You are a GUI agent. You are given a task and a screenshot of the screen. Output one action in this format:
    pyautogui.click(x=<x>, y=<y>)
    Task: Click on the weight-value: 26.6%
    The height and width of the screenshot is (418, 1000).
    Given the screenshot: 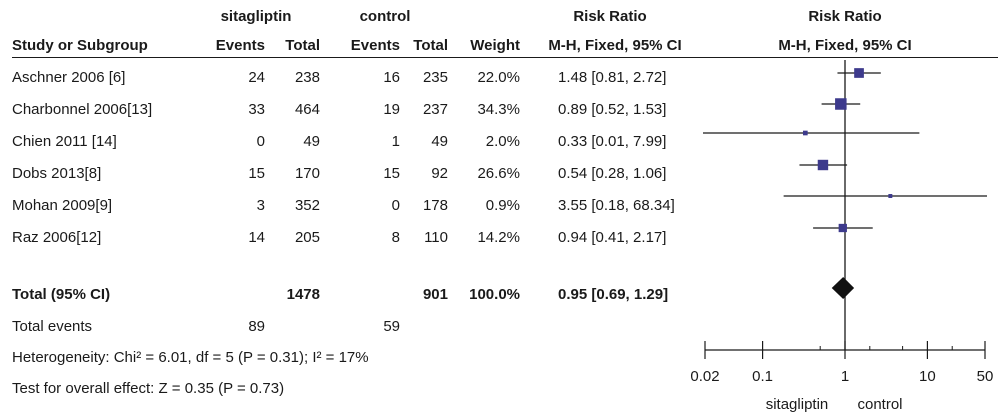 What is the action you would take?
    pyautogui.click(x=498, y=173)
    